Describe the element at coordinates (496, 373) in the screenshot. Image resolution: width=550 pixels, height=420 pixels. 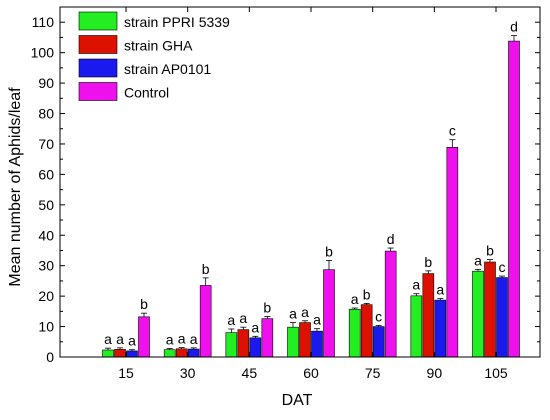
I see `x-tick-label: 105` at that location.